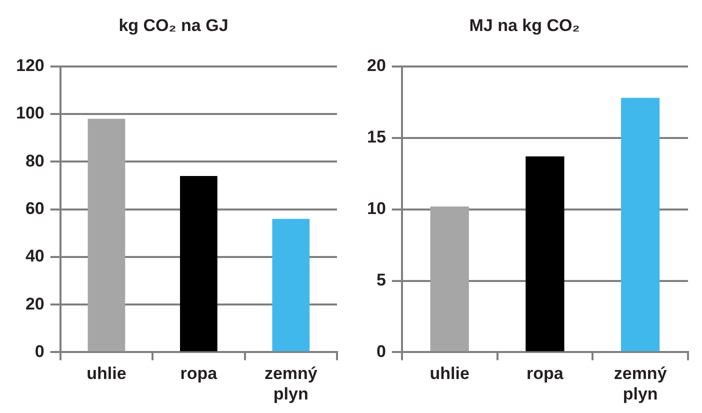 This screenshot has height=413, width=702. Describe the element at coordinates (34, 256) in the screenshot. I see `y-tick-label: 40` at that location.